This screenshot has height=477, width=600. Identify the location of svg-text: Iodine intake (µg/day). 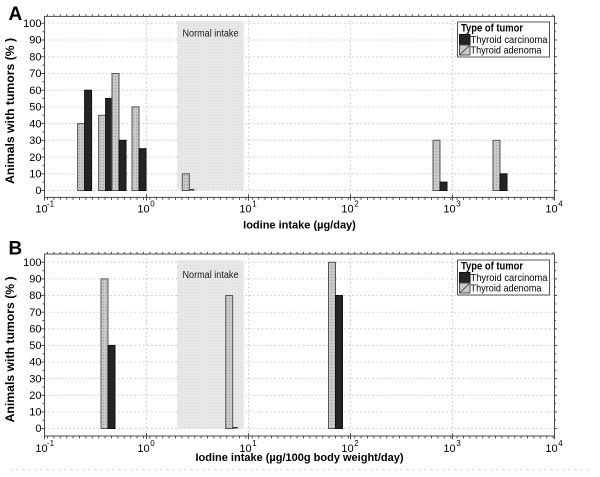
(299, 226).